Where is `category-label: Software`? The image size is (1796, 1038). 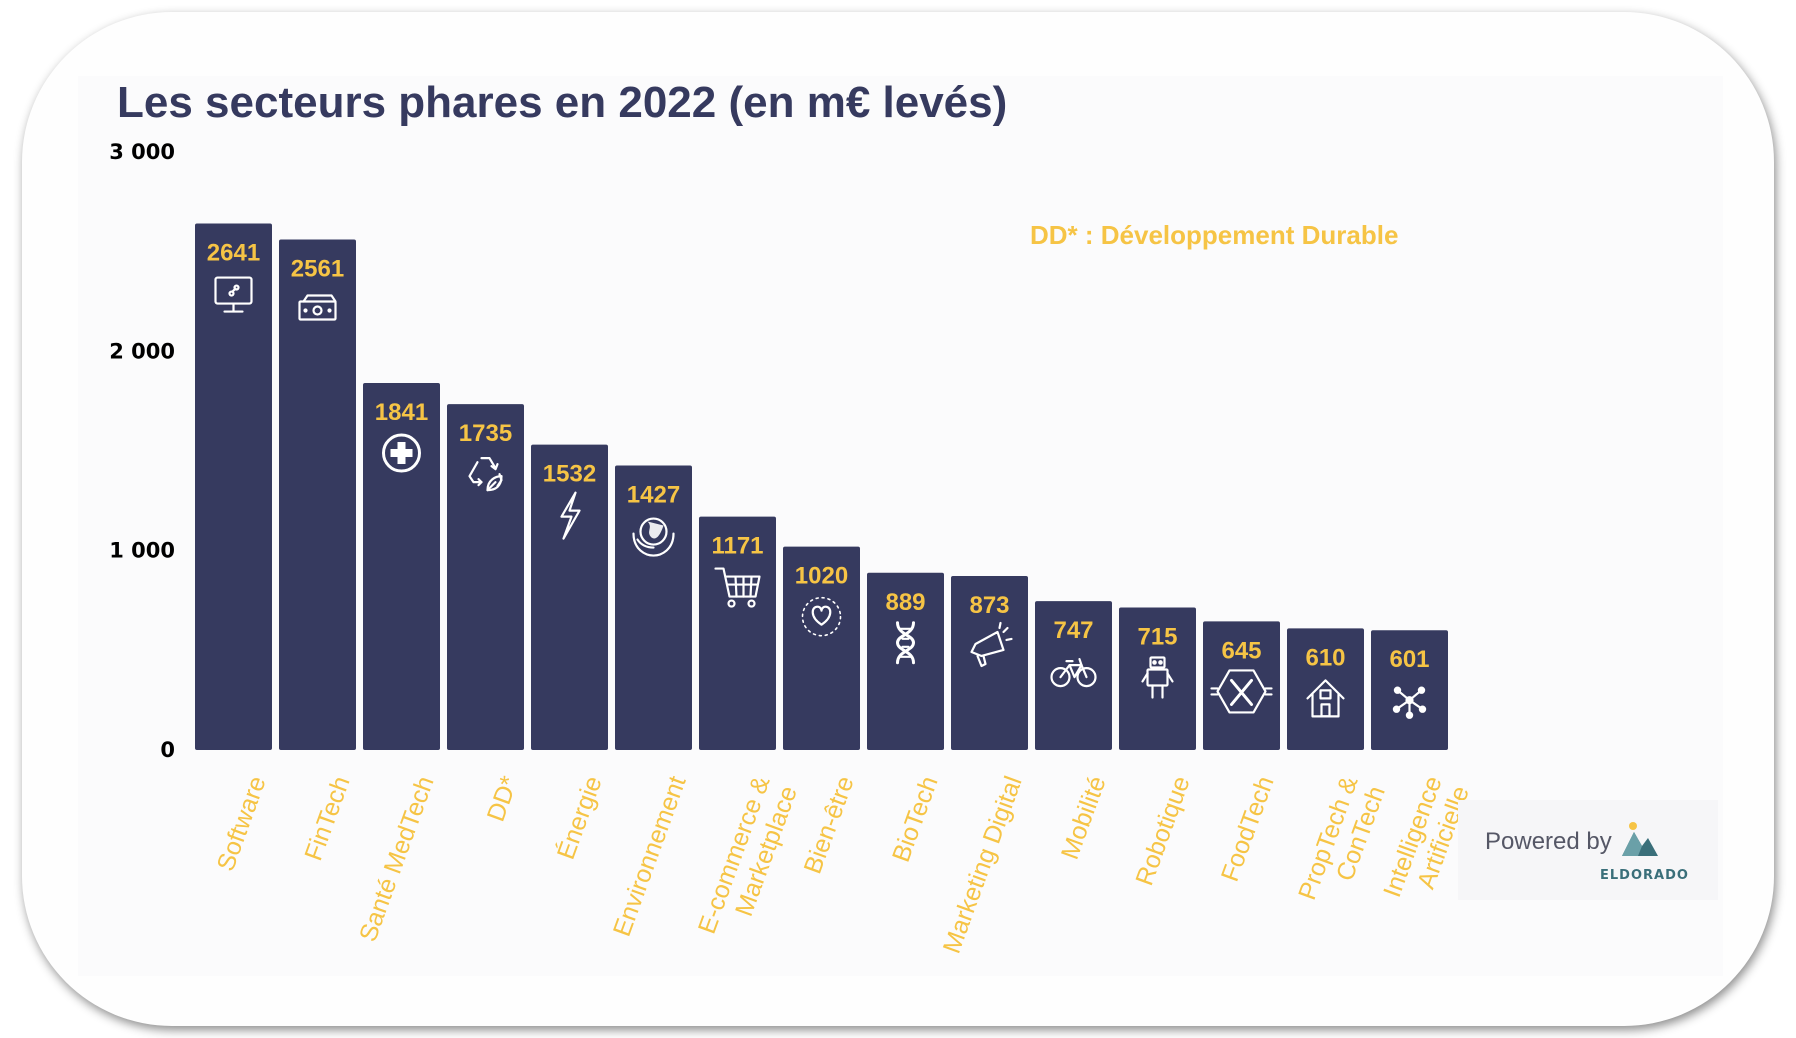
category-label: Software is located at coordinates (242, 823).